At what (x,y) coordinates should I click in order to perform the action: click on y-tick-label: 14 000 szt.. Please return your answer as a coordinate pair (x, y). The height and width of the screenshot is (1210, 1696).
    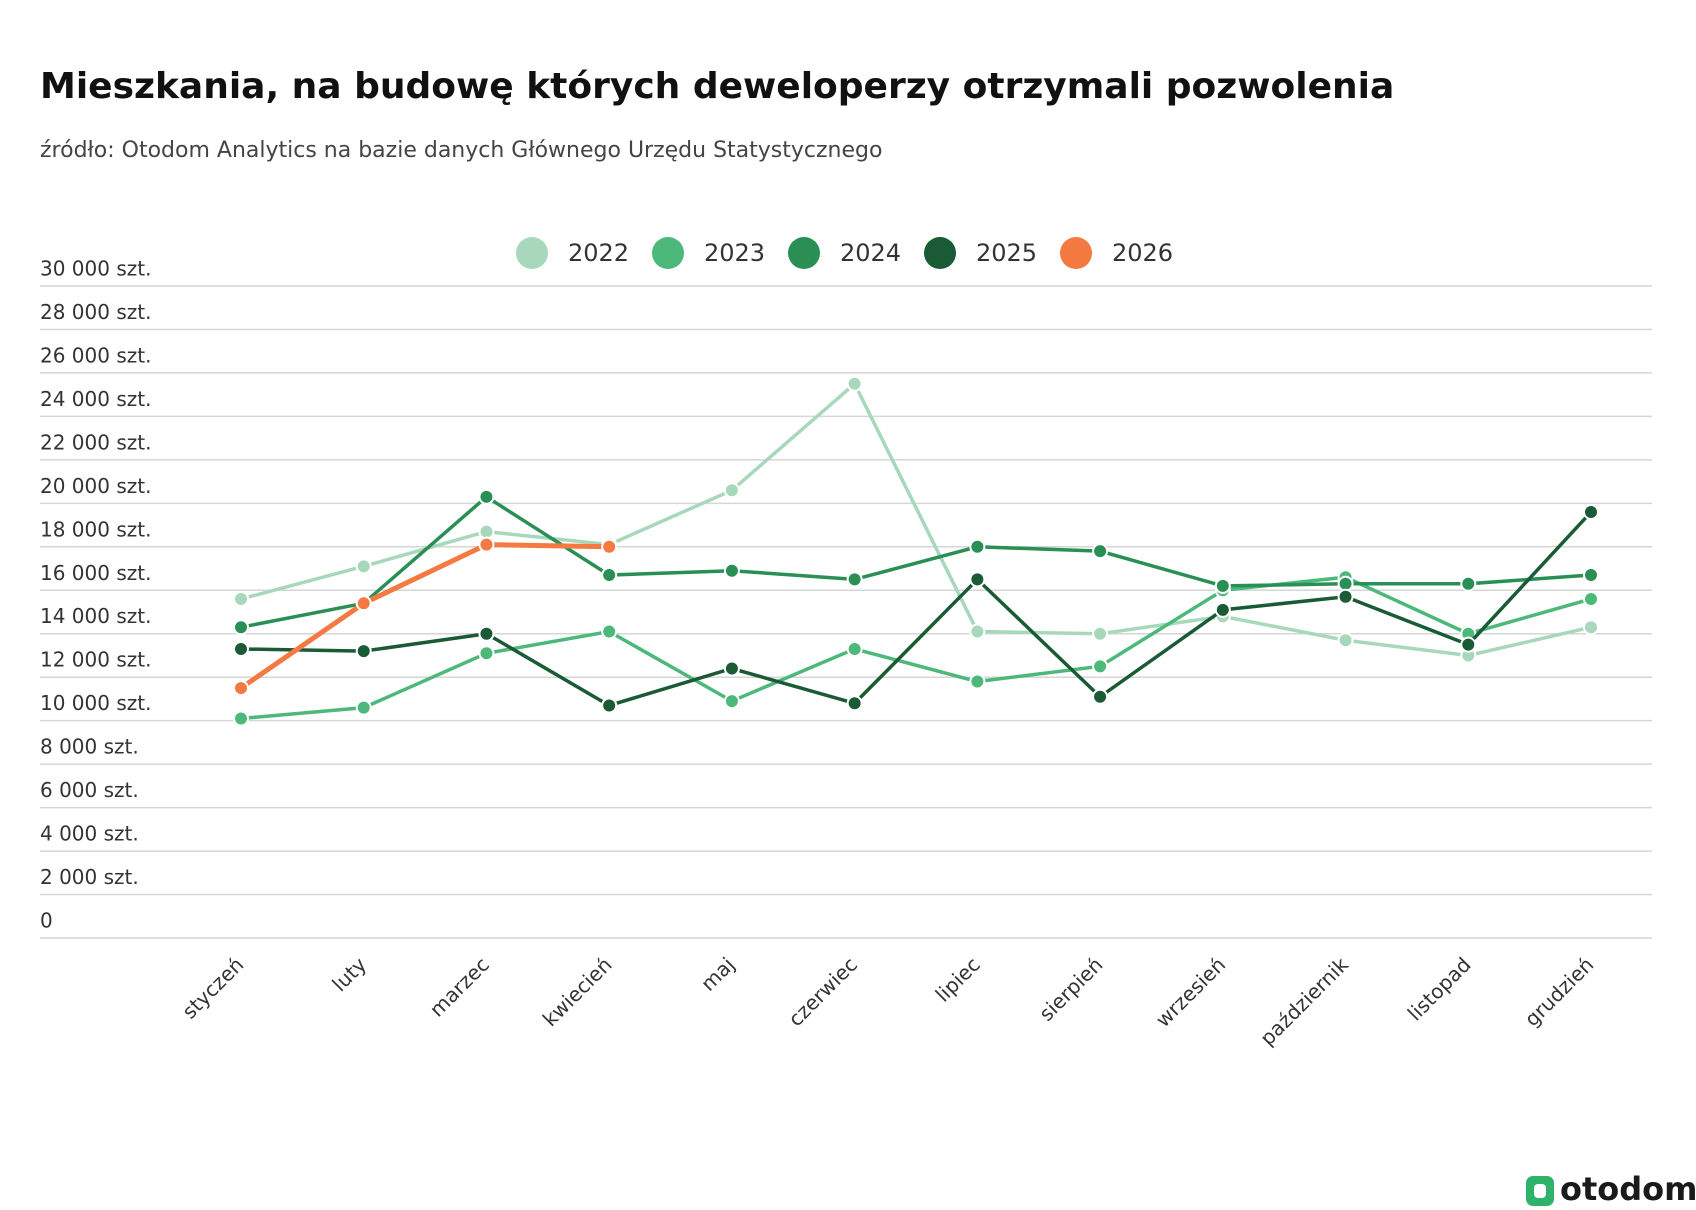
    Looking at the image, I should click on (95, 616).